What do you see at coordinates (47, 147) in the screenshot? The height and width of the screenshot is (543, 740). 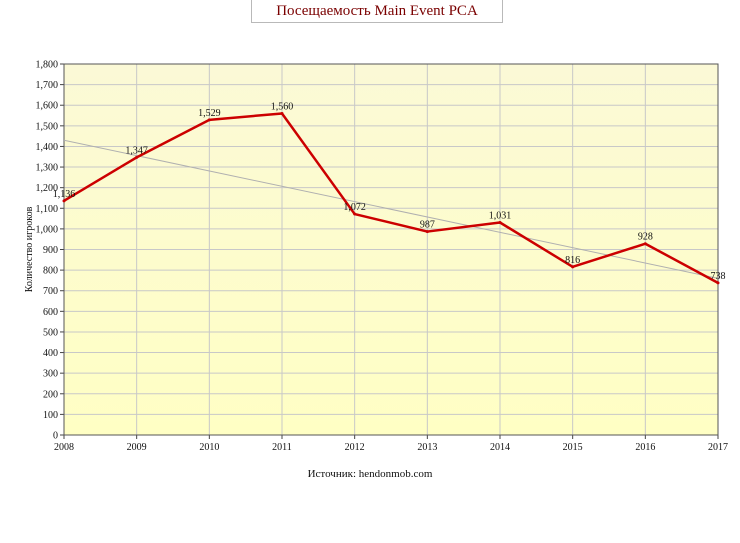 I see `y-tick-label: 1,400` at bounding box center [47, 147].